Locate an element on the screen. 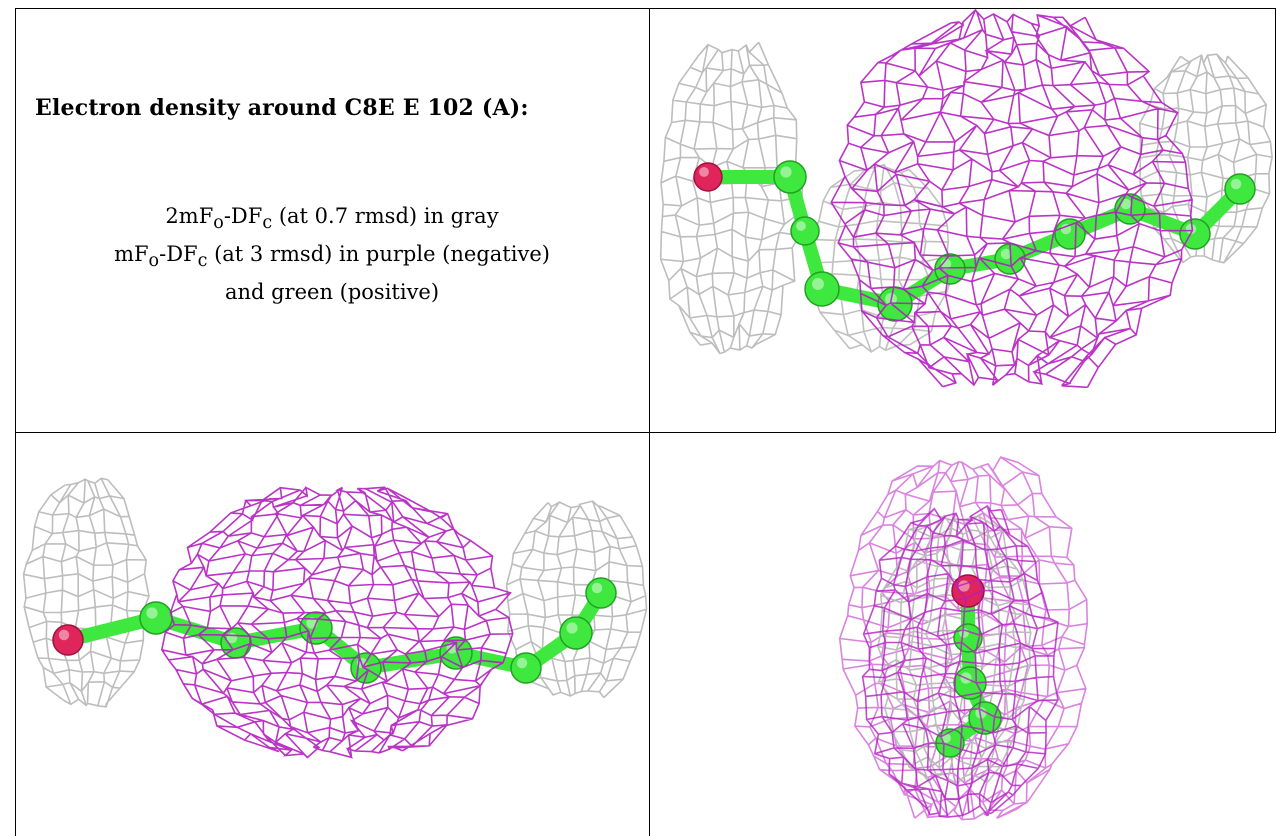 Image resolution: width=1276 pixels, height=836 pixels. purple-mesh-inner is located at coordinates (960, 661).